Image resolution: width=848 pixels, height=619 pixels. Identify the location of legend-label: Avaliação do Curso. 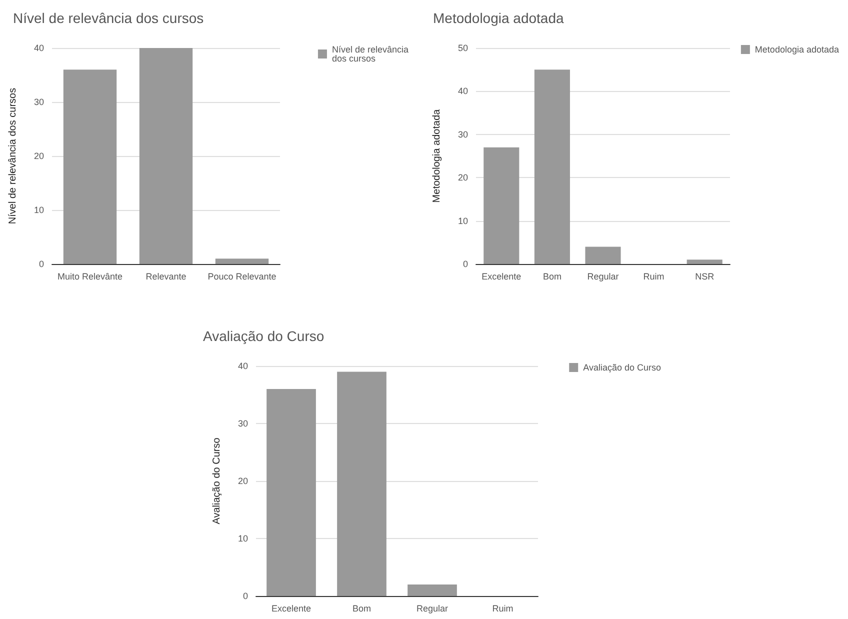
(622, 367).